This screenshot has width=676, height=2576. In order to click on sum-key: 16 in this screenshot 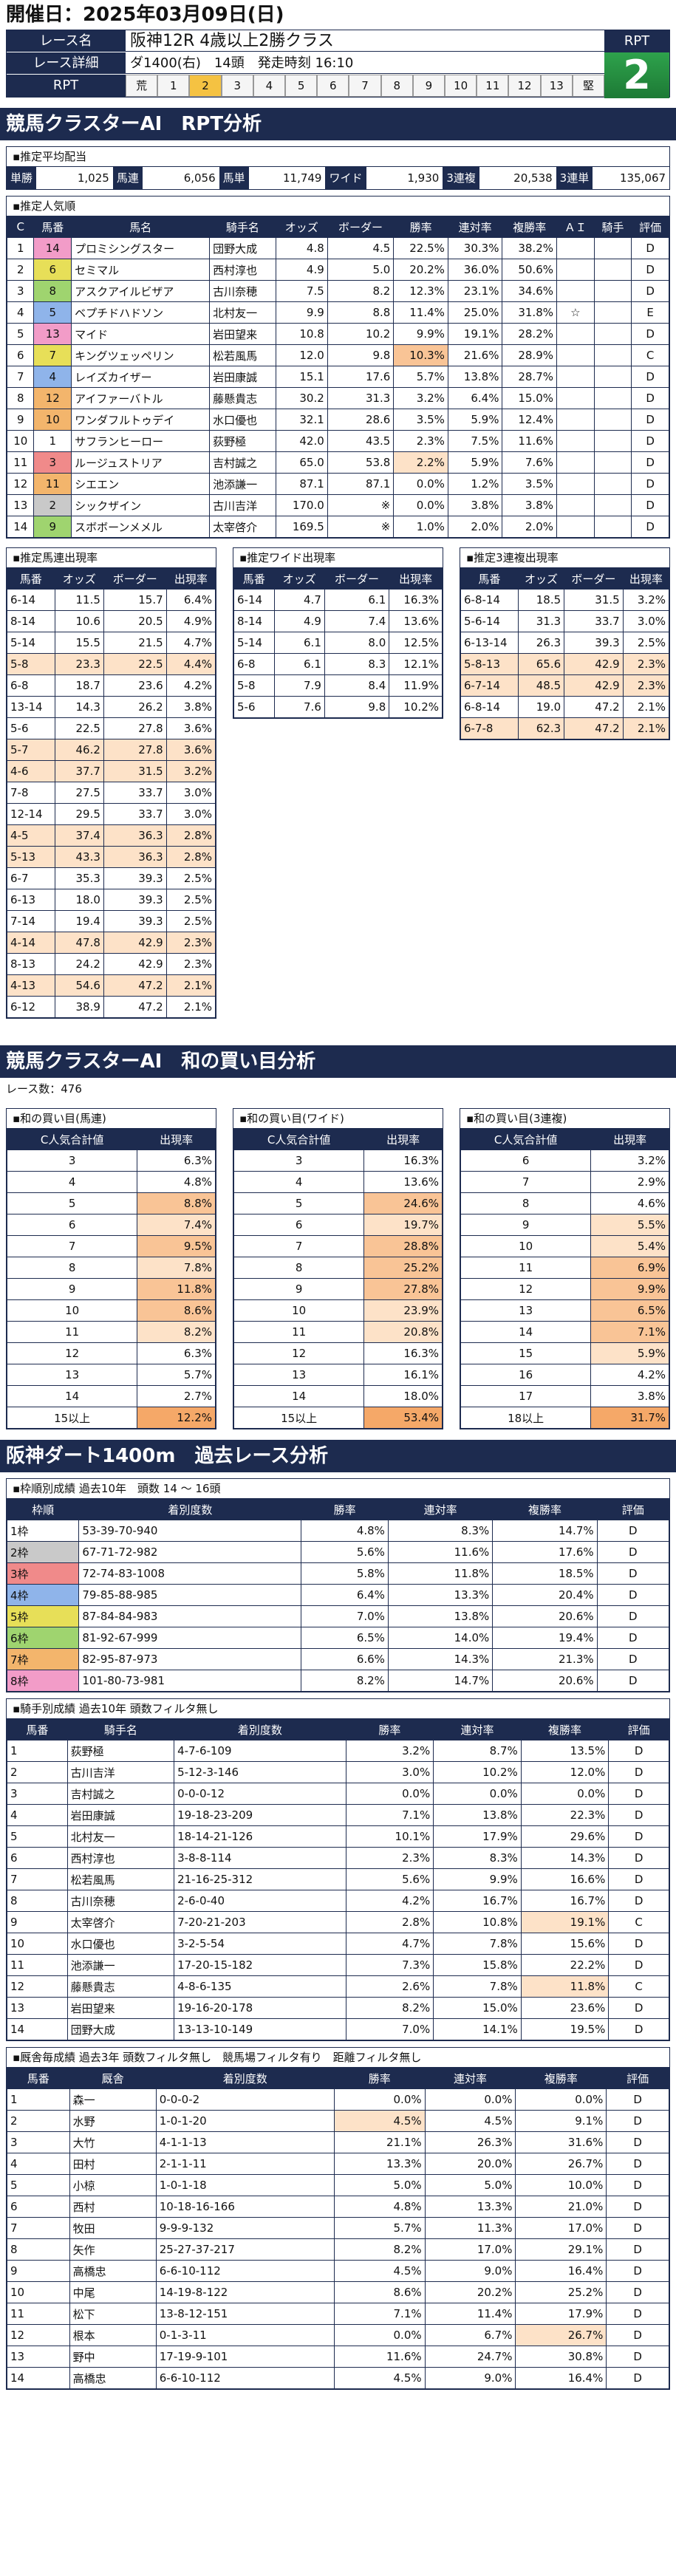, I will do `click(526, 1375)`.